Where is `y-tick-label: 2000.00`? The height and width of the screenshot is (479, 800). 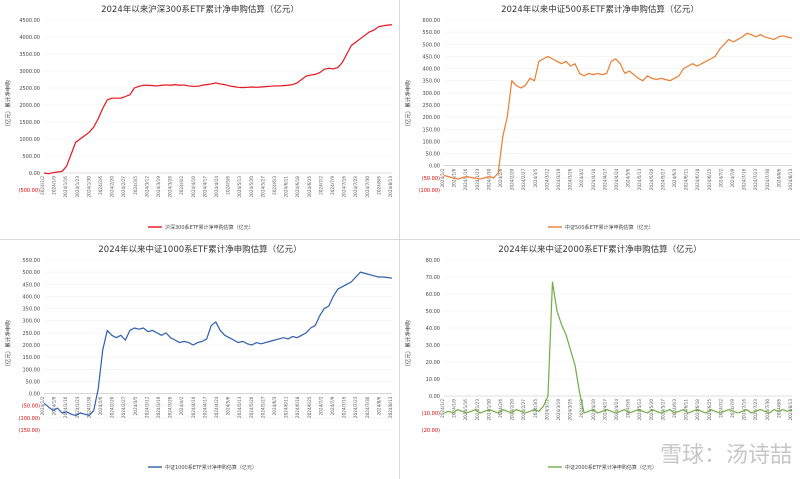 y-tick-label: 2000.00 is located at coordinates (29, 106).